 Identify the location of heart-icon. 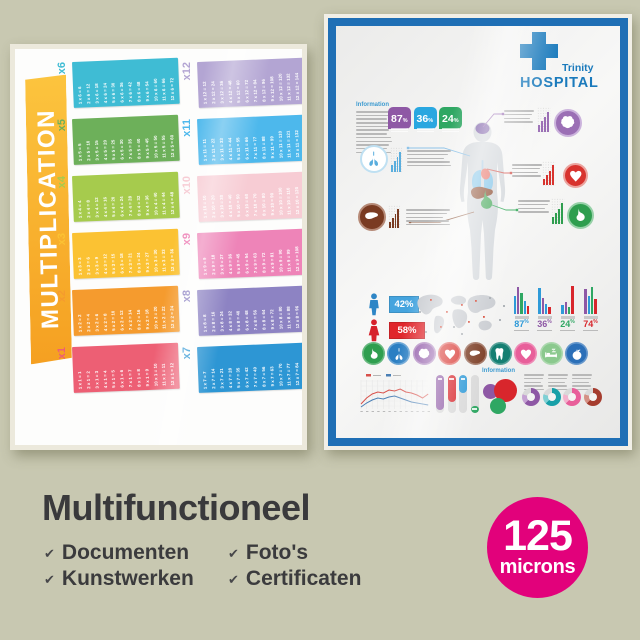
(525, 354).